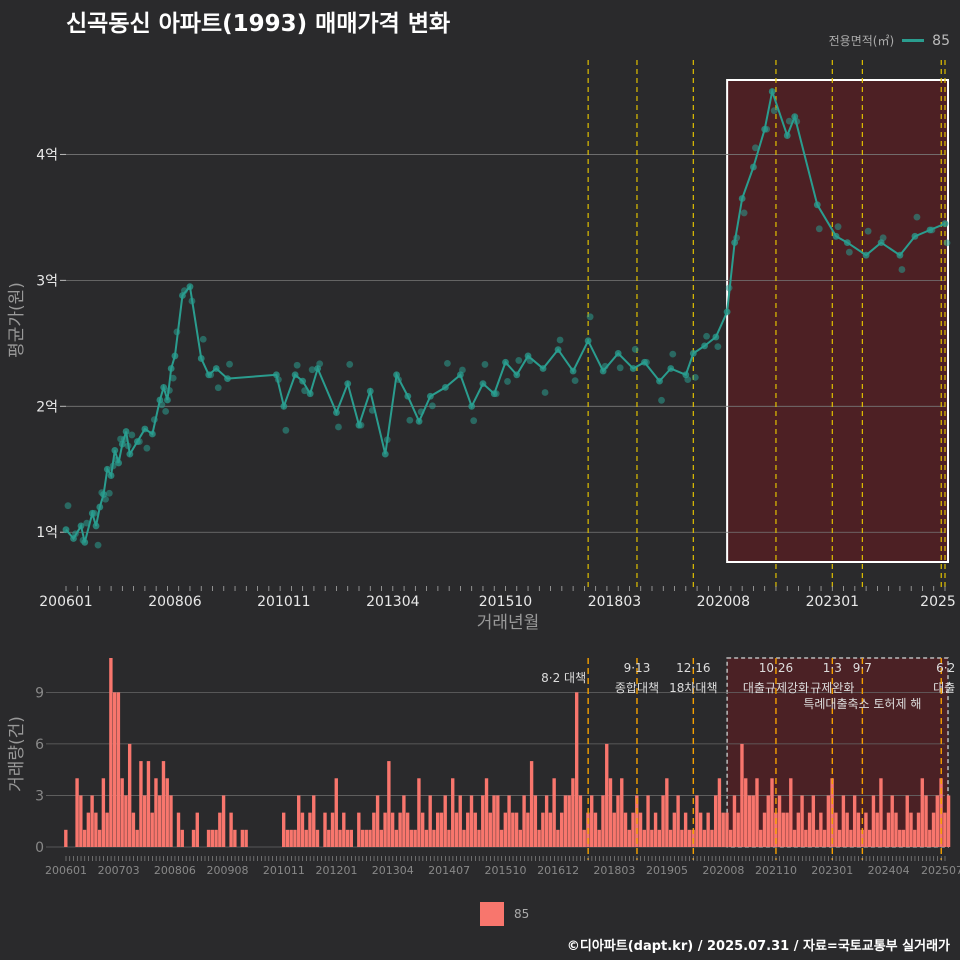 The image size is (960, 960). What do you see at coordinates (47, 533) in the screenshot?
I see `y-tick-label: 1억` at bounding box center [47, 533].